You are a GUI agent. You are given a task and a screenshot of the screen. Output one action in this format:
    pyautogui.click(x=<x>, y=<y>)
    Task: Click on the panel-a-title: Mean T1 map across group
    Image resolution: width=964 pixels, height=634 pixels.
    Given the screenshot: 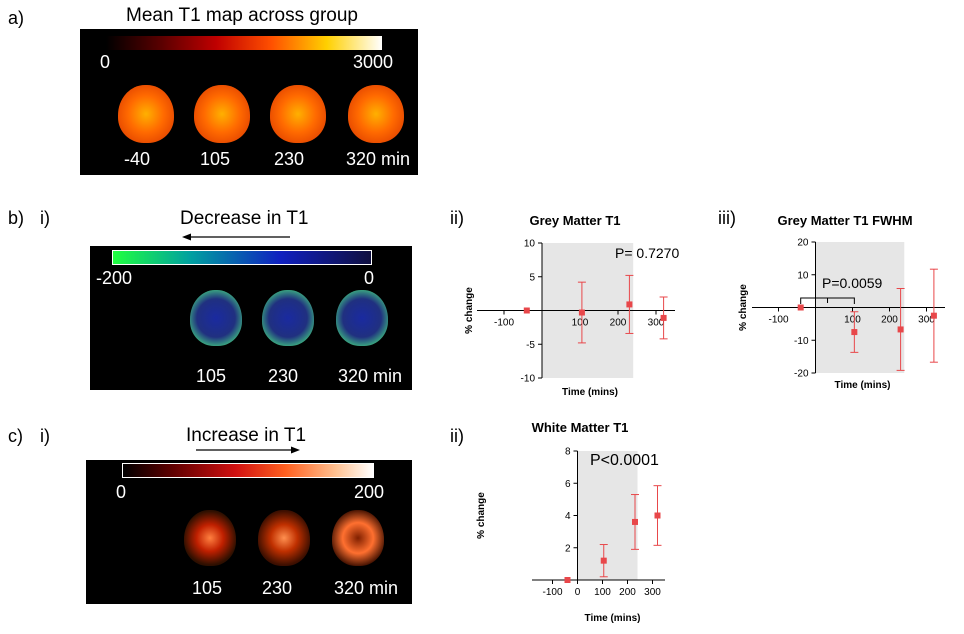 What is the action you would take?
    pyautogui.click(x=242, y=15)
    